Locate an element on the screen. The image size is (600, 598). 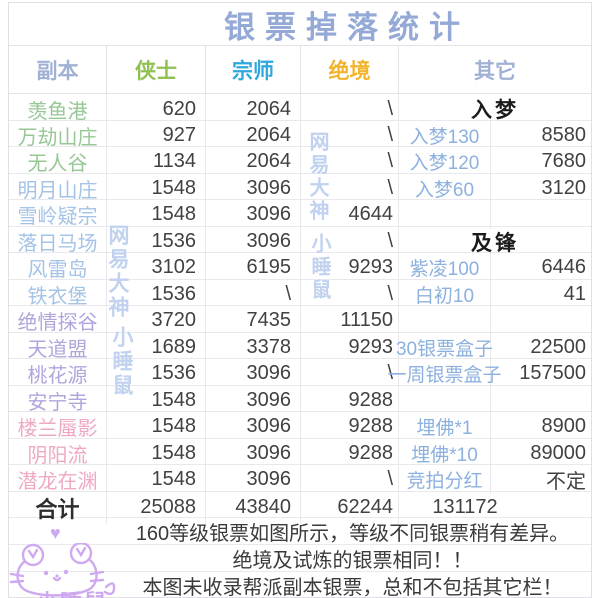
table-row: 楼兰蜃影 1548 3096 9288 埋佛*1 8900 is located at coordinates (300, 426).